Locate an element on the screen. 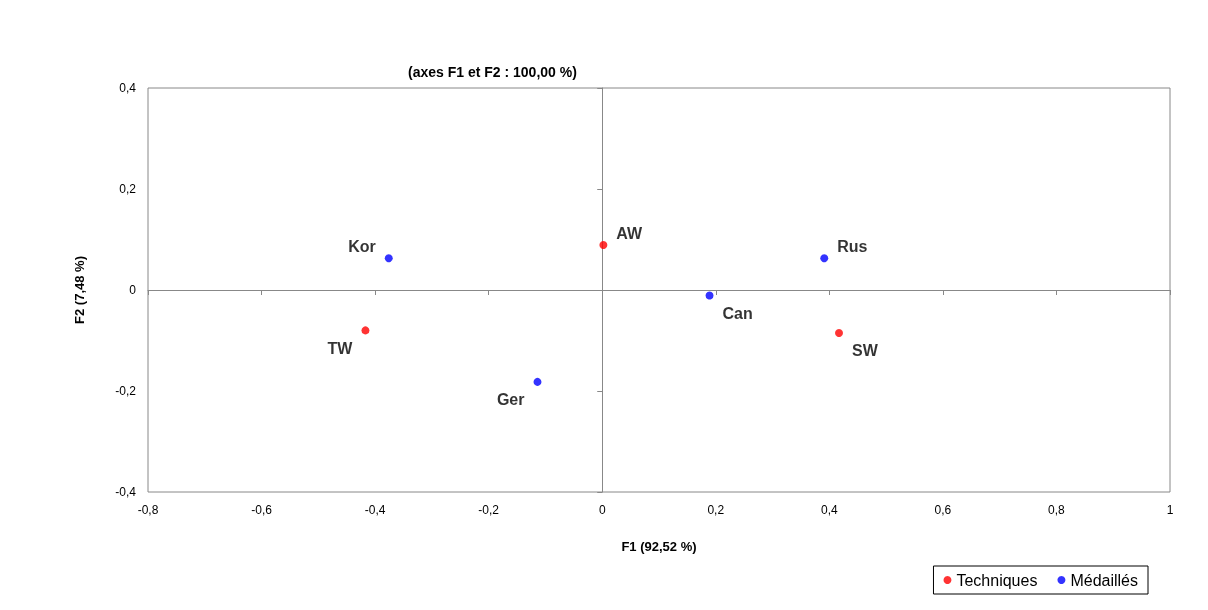 The width and height of the screenshot is (1208, 610). x-tick-label: -0,4 is located at coordinates (375, 510).